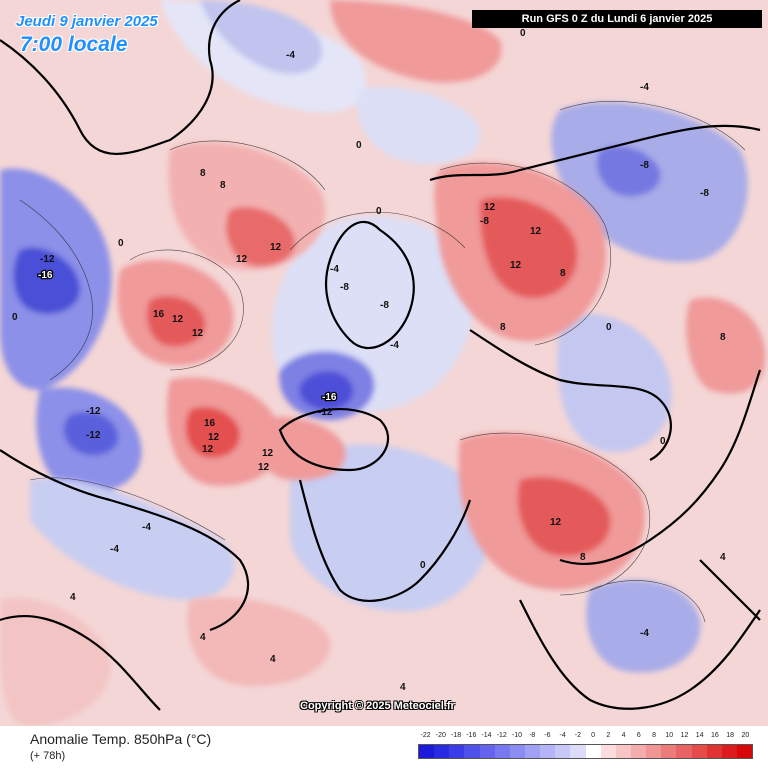  I want to click on legend-tick: 4, so click(623, 735).